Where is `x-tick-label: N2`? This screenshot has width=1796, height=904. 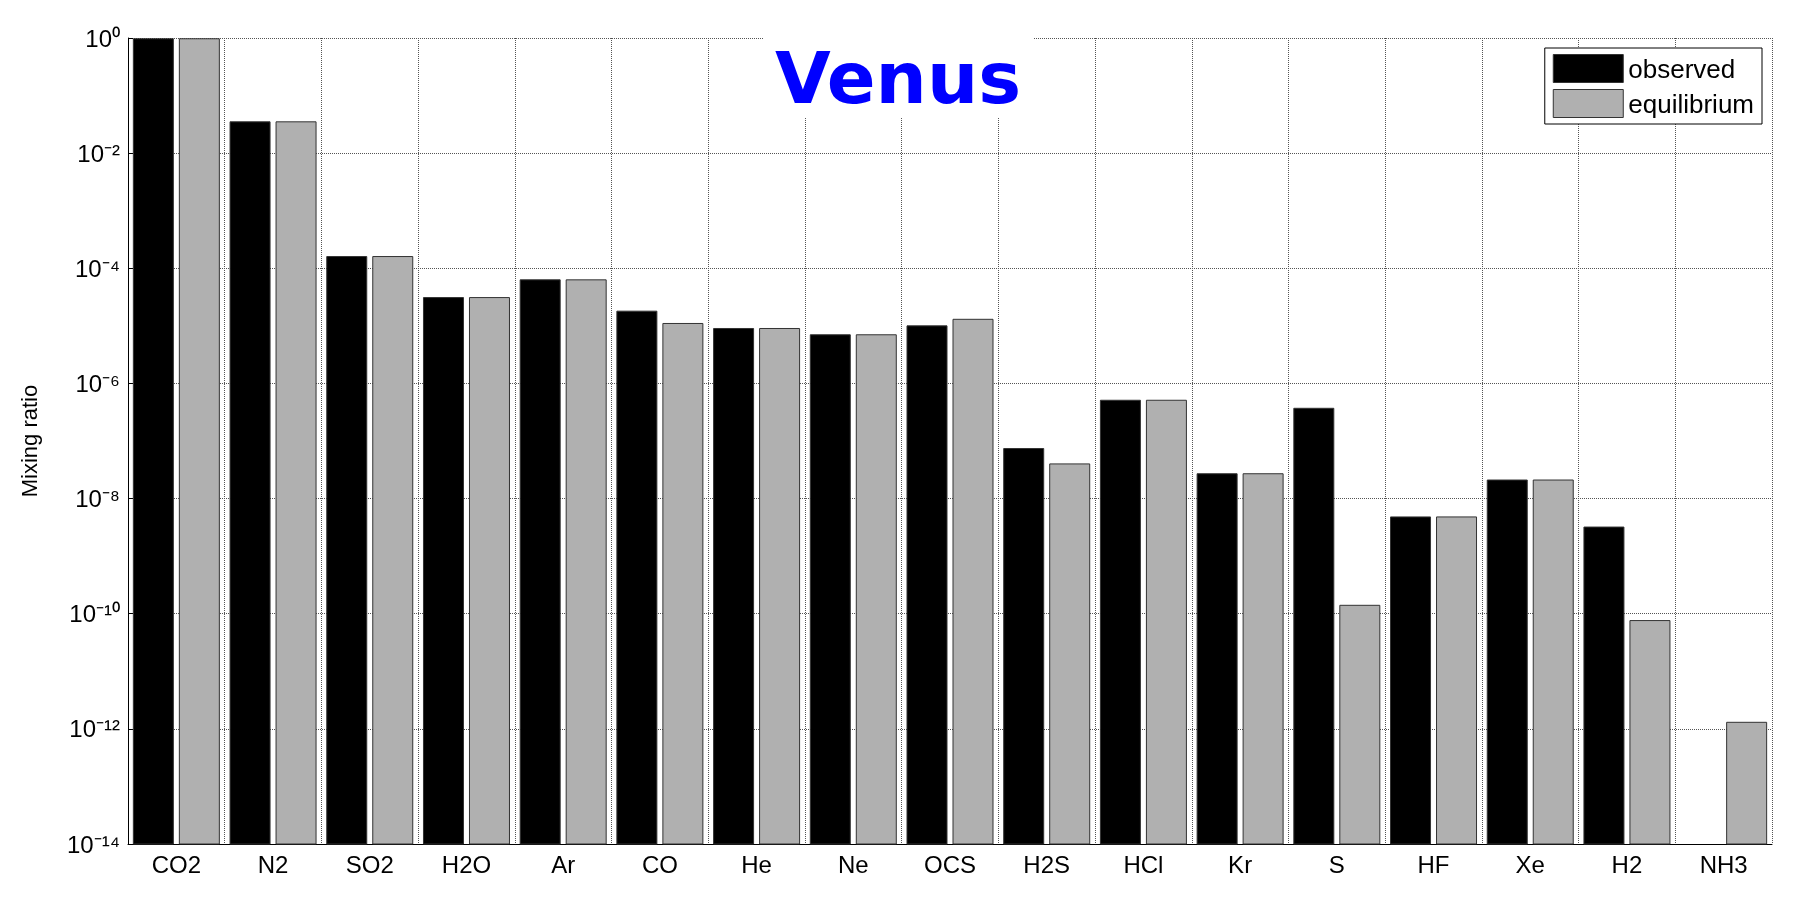 x-tick-label: N2 is located at coordinates (273, 864).